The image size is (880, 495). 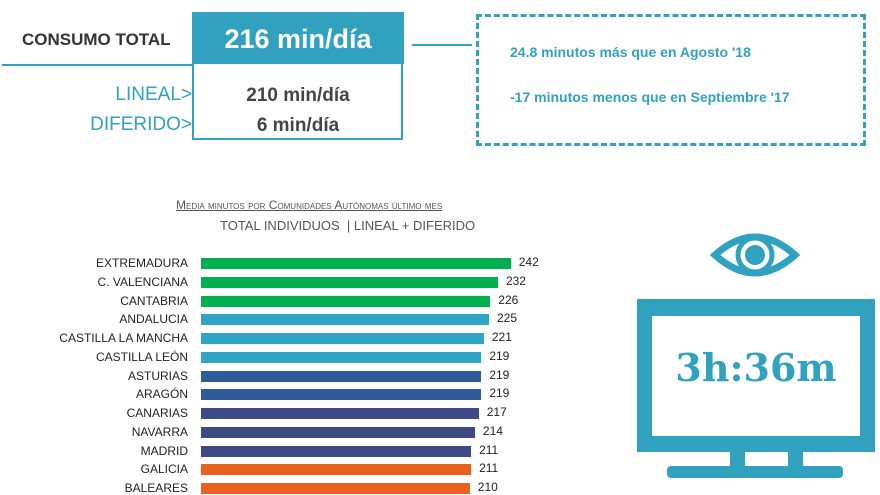 What do you see at coordinates (97, 65) in the screenshot?
I see `divider` at bounding box center [97, 65].